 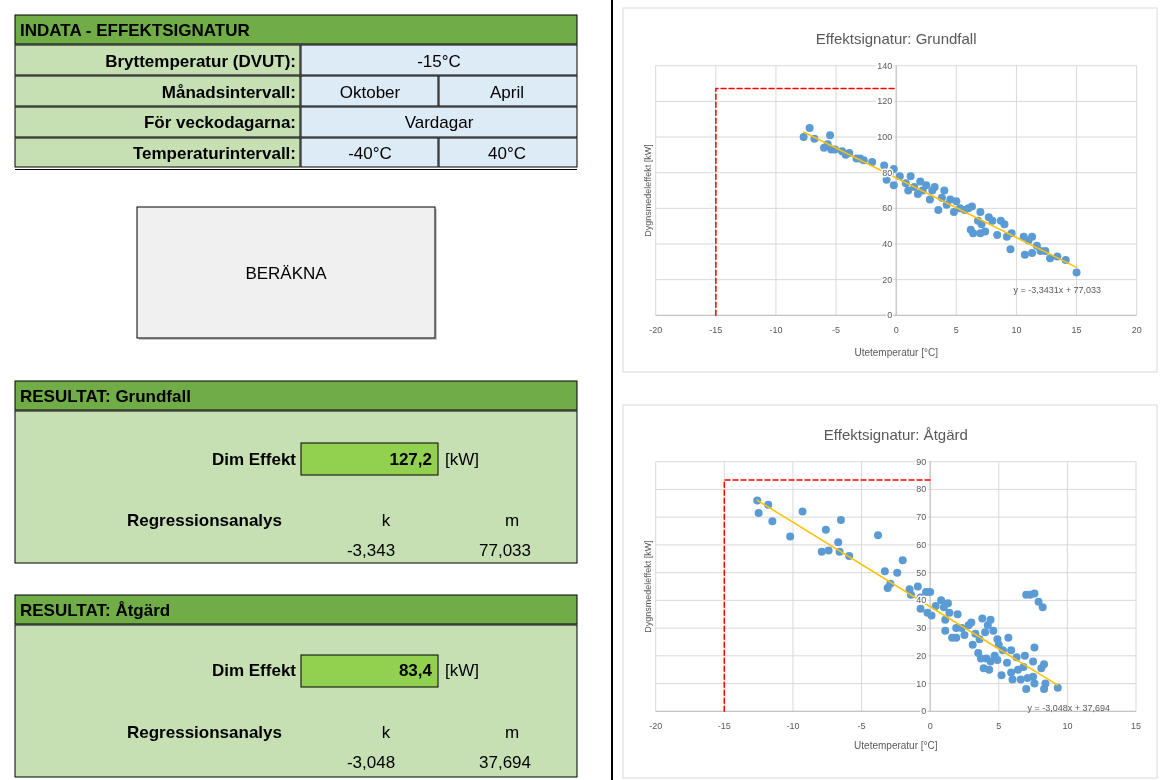 What do you see at coordinates (415, 670) in the screenshot?
I see `text: 83,4` at bounding box center [415, 670].